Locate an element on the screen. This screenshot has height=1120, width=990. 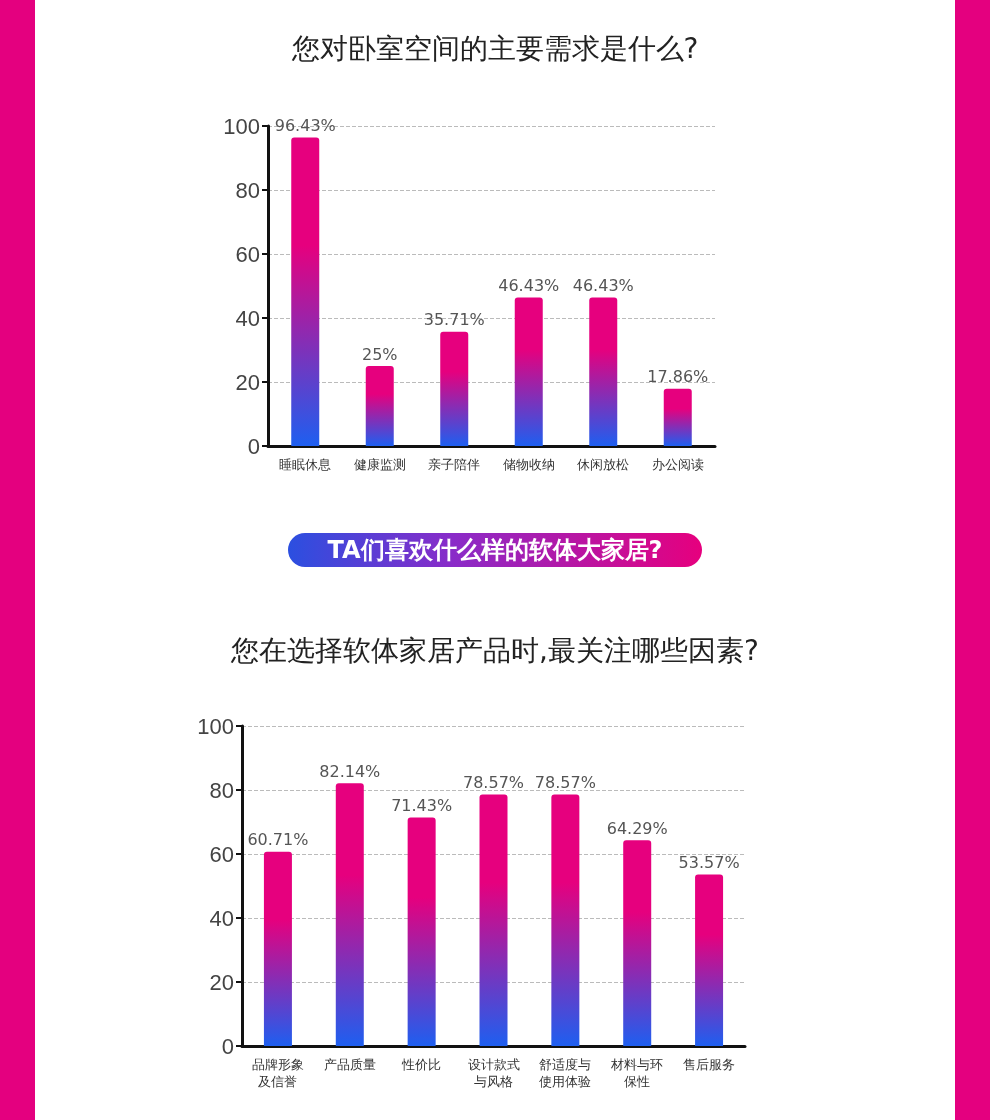
x-tick-label: 设计款式与风格 is located at coordinates (493, 1073).